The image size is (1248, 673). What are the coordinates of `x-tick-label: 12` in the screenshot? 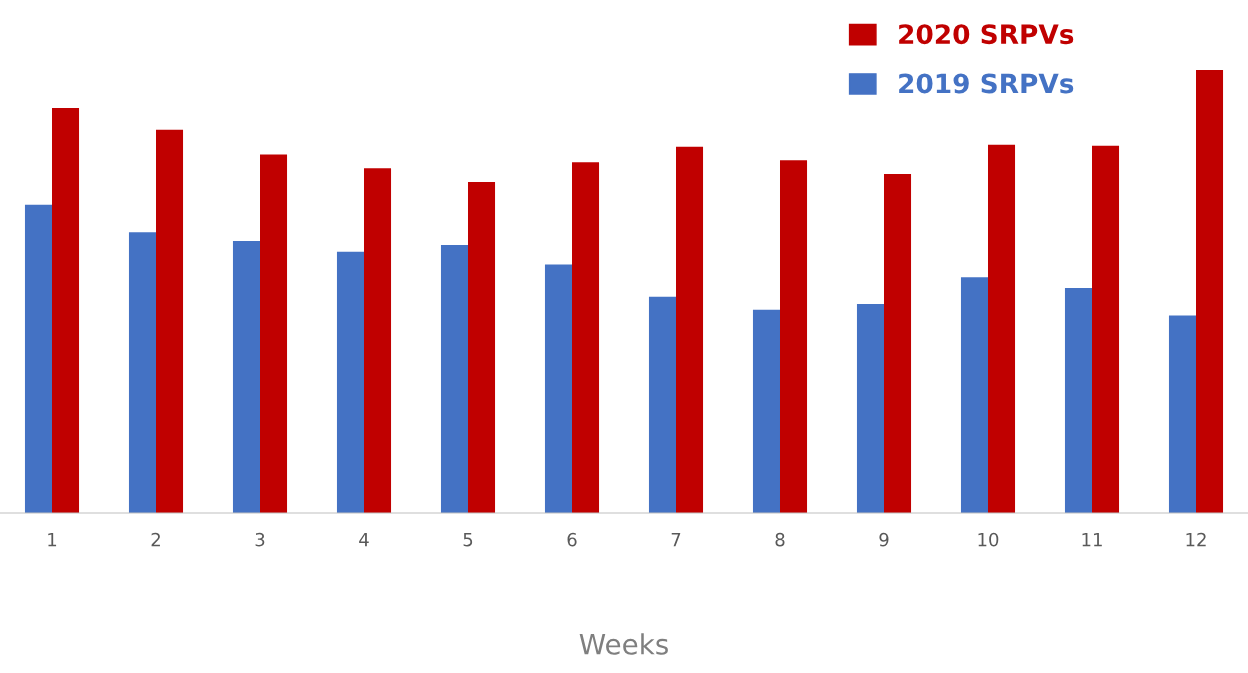 It's located at (1196, 539).